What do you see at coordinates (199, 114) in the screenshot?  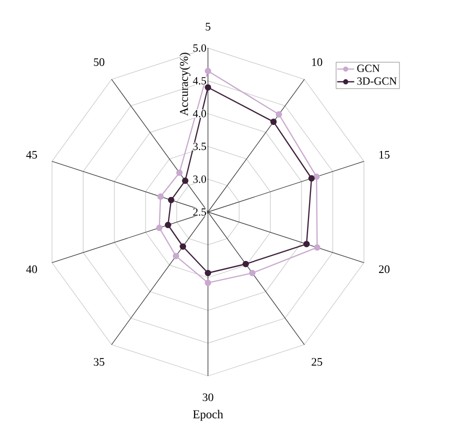 I see `y-tick-label: 4.0` at bounding box center [199, 114].